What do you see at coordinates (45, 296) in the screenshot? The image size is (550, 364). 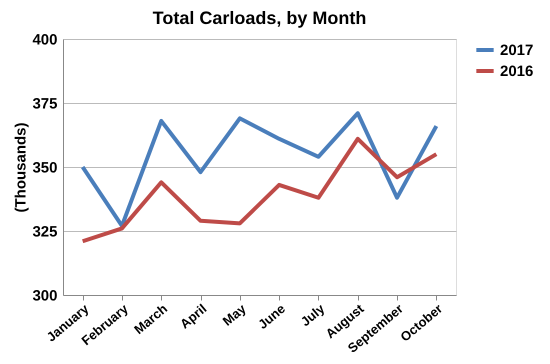 I see `y-tick-label: 300` at bounding box center [45, 296].